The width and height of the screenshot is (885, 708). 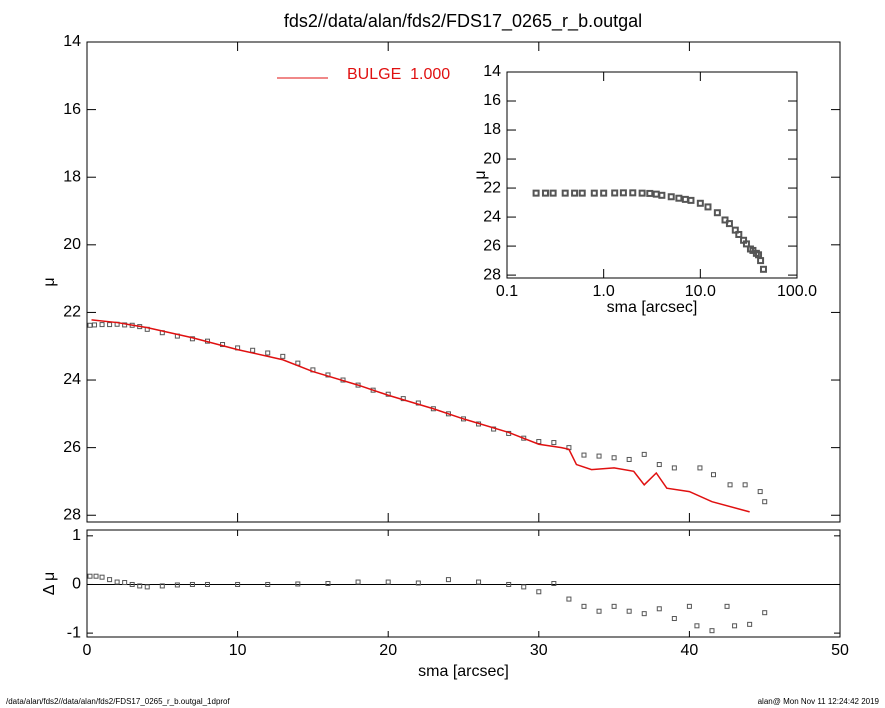 What do you see at coordinates (398, 74) in the screenshot?
I see `legend-label: BULGE 1.000` at bounding box center [398, 74].